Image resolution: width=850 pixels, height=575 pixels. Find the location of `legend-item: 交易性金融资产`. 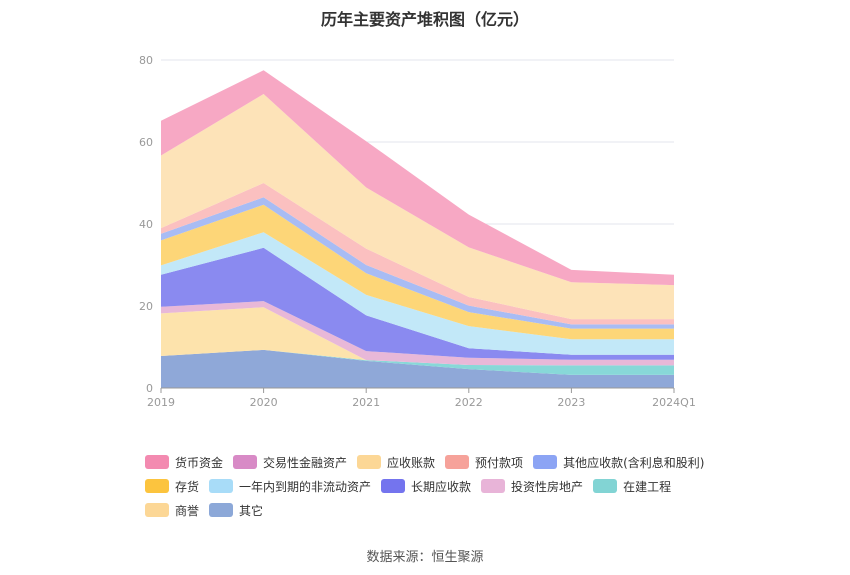

legend-item: 交易性金融资产 is located at coordinates (290, 462).